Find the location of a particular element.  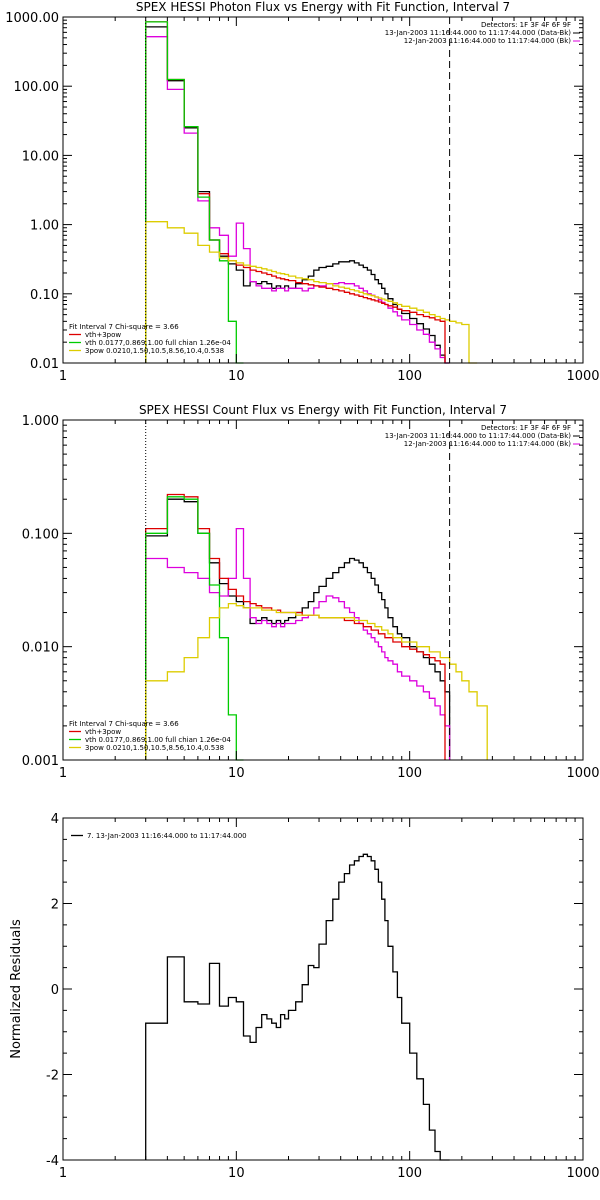

chart-1-series-4-line is located at coordinates (311, 292).